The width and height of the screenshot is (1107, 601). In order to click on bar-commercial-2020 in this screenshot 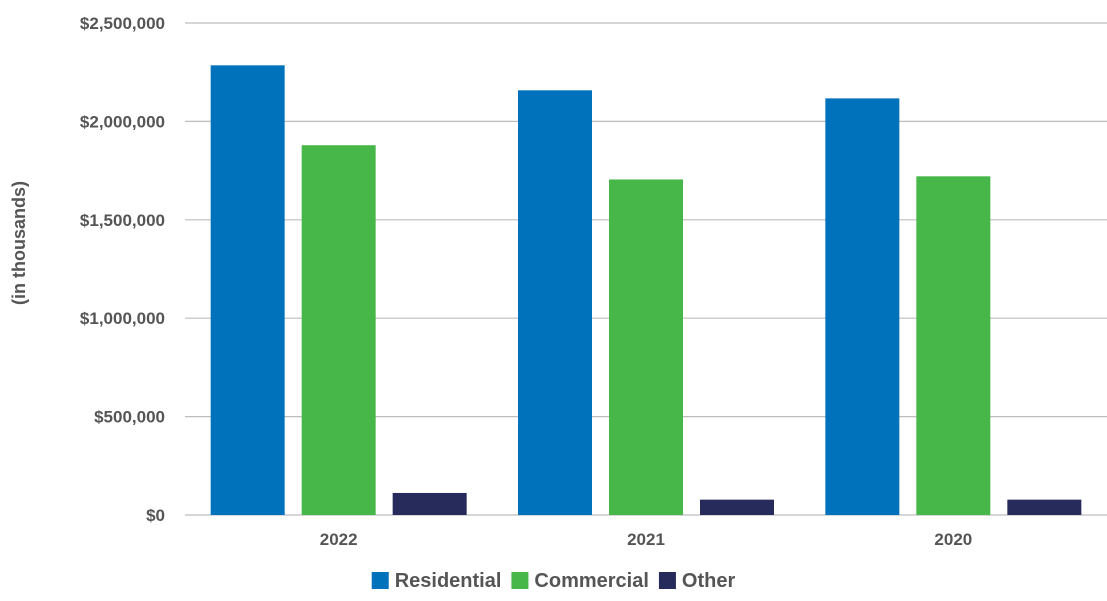, I will do `click(953, 346)`.